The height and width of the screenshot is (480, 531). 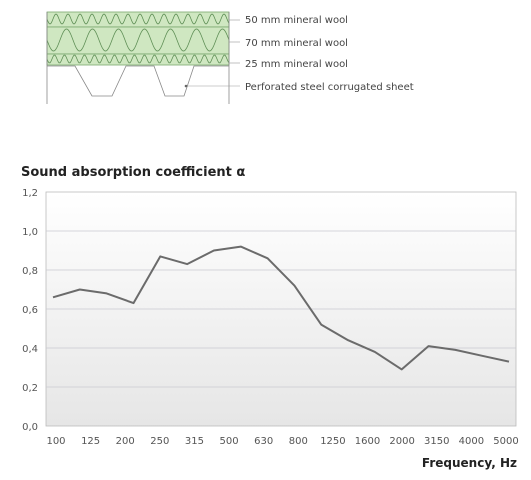 I want to click on x-tick-label: 1600, so click(x=367, y=441).